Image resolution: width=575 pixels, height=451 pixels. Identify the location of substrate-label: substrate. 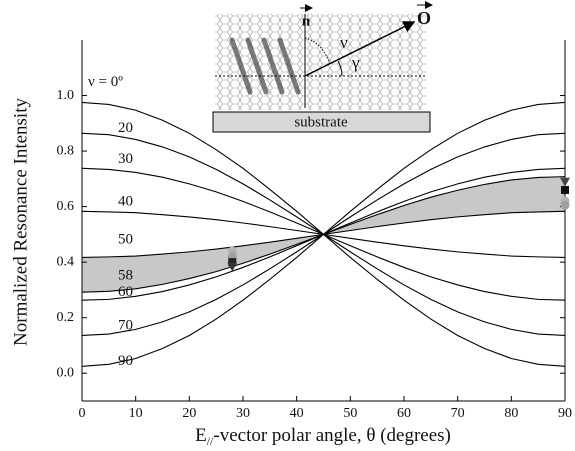
(321, 122).